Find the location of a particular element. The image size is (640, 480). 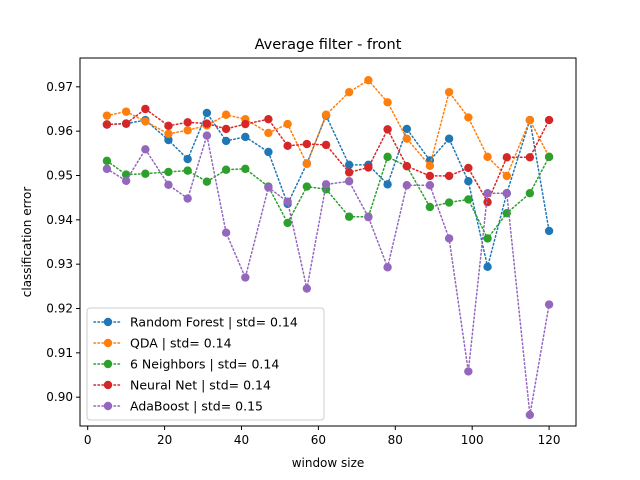

x-tick-label: 80 is located at coordinates (395, 440).